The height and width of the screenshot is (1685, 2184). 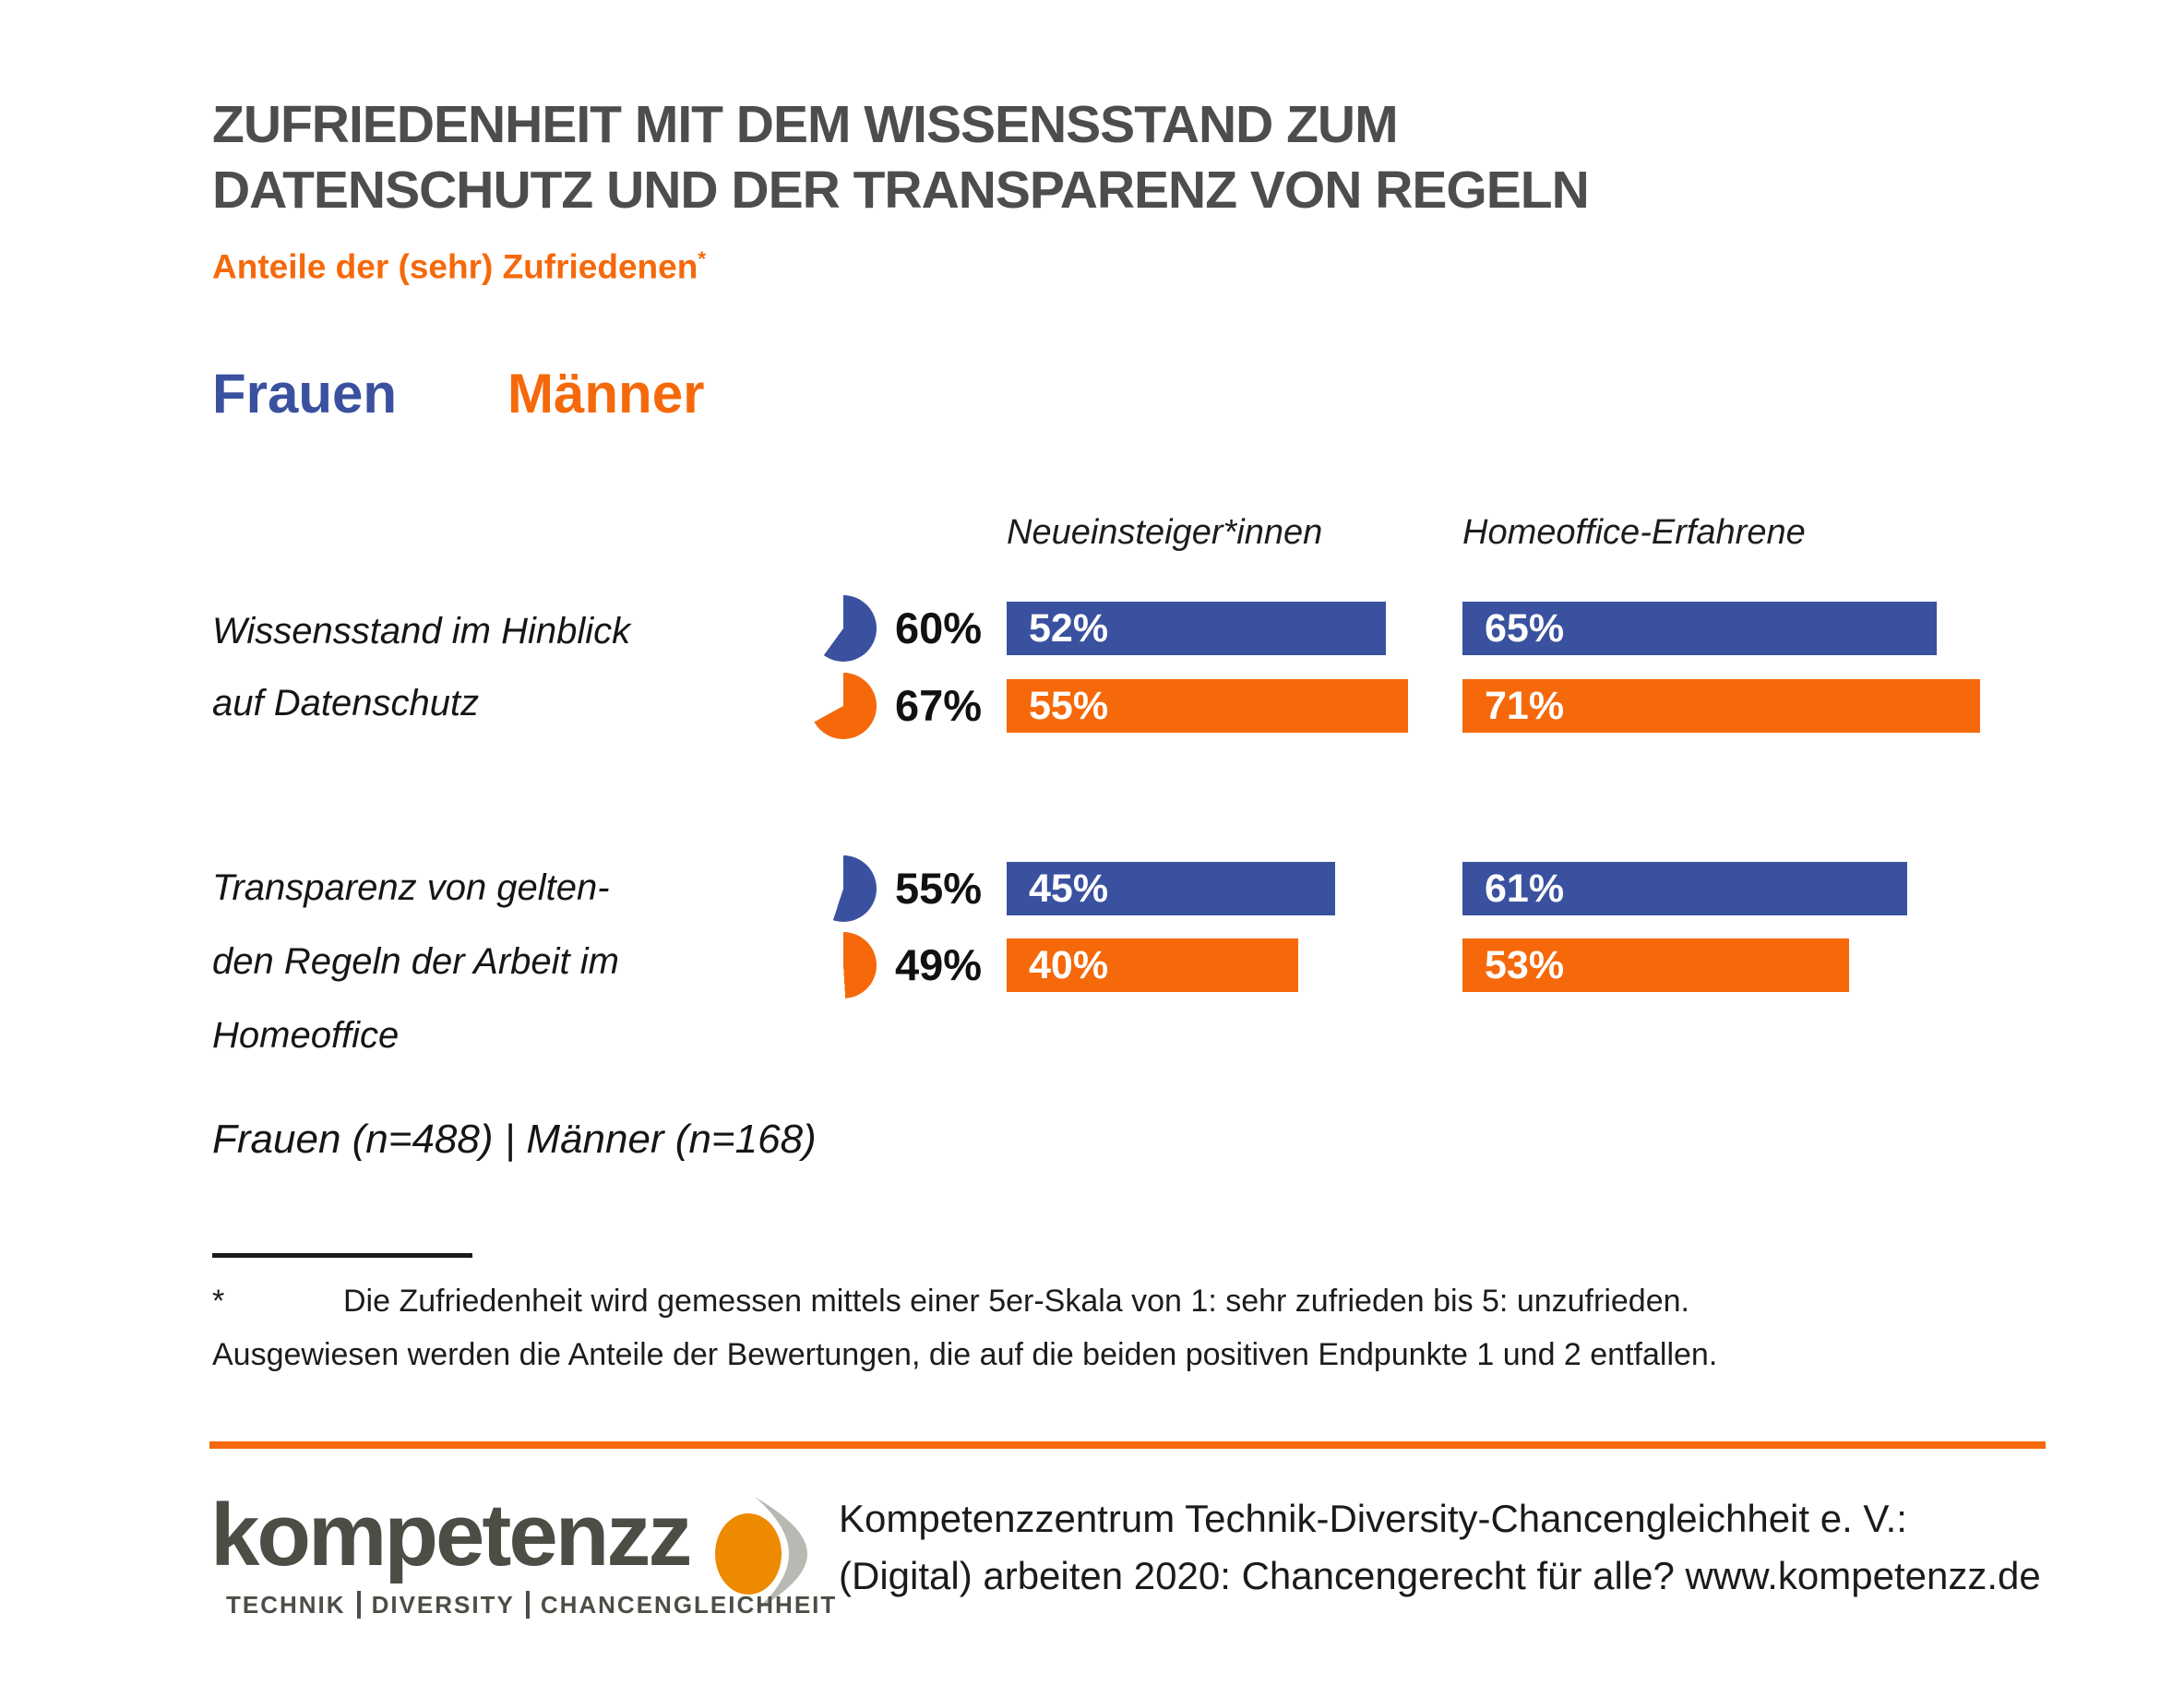 I want to click on row-group1-maenner: 67% 55% 71%, so click(x=1497, y=706).